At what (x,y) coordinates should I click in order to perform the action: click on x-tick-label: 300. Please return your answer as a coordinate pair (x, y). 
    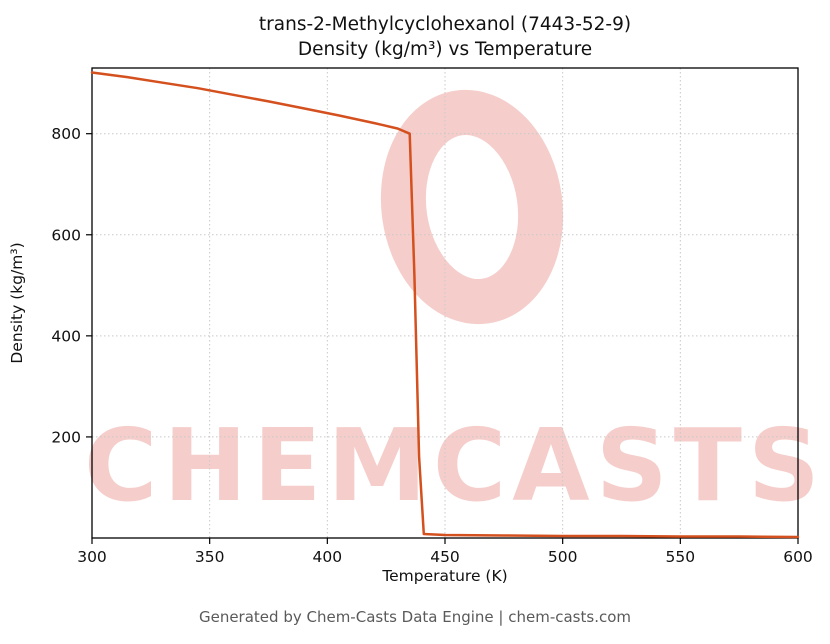
    Looking at the image, I should click on (92, 557).